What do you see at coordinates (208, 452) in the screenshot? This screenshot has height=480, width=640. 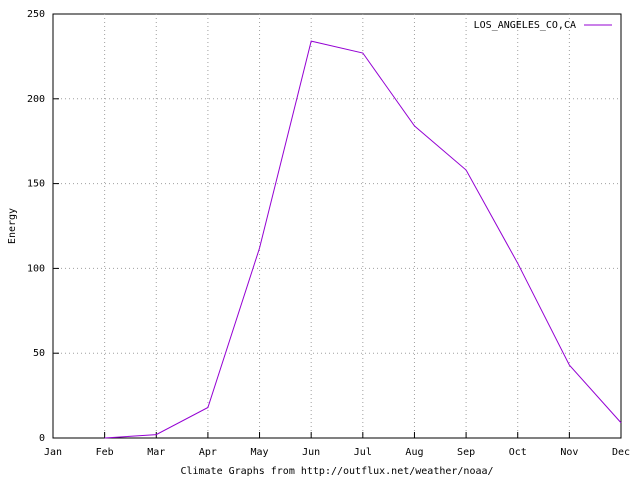 I see `x-tick-label: Apr` at bounding box center [208, 452].